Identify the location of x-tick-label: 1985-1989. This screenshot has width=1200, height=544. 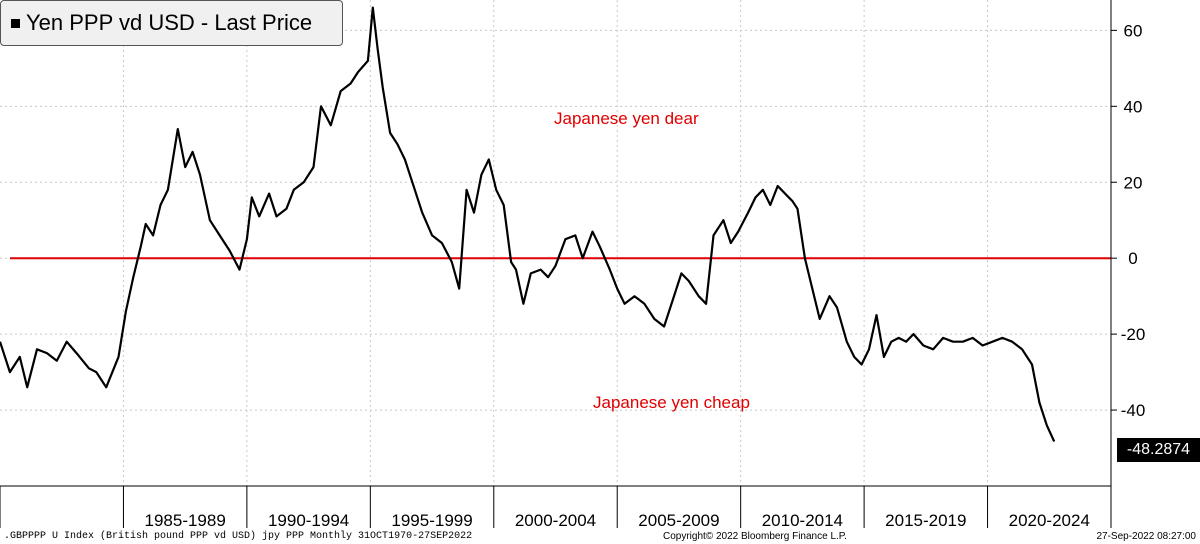
(185, 520).